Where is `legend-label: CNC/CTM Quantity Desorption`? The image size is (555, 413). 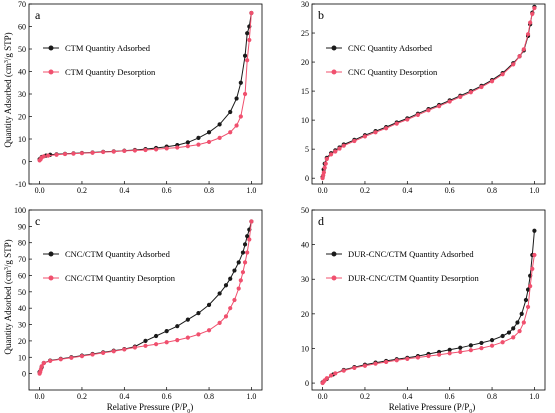
legend-label: CNC/CTM Quantity Desorption is located at coordinates (120, 278).